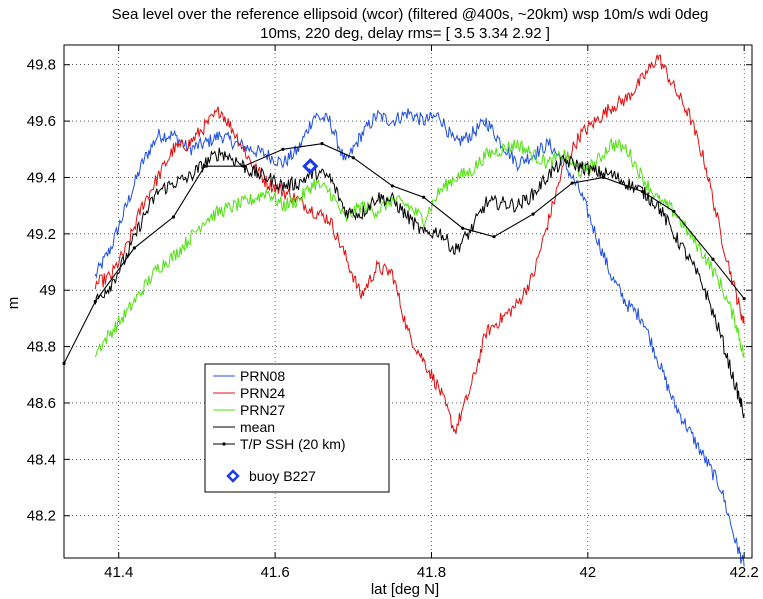 The height and width of the screenshot is (599, 763). I want to click on y-tick-label: 48.4, so click(41, 459).